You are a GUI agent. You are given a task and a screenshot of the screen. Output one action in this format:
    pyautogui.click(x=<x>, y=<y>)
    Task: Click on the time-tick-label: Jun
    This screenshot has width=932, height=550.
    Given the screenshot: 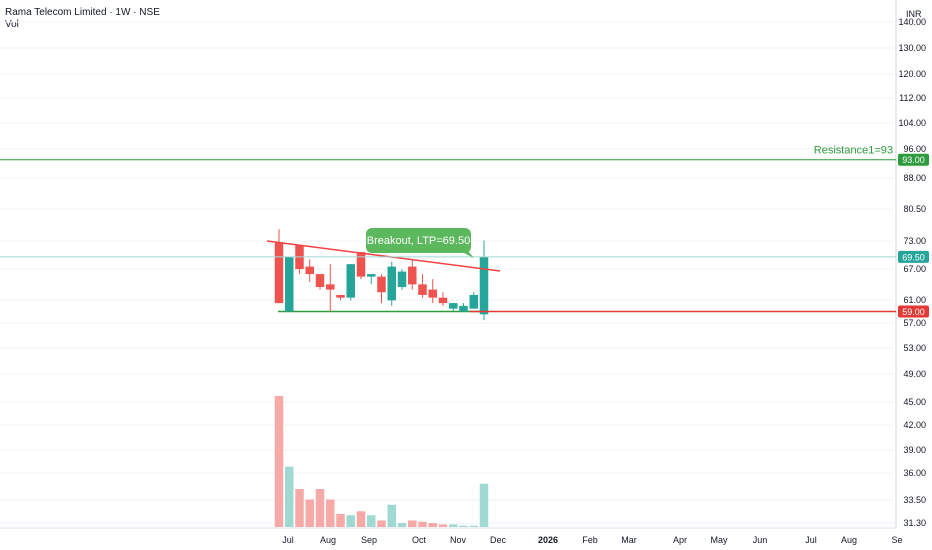 What is the action you would take?
    pyautogui.click(x=760, y=540)
    